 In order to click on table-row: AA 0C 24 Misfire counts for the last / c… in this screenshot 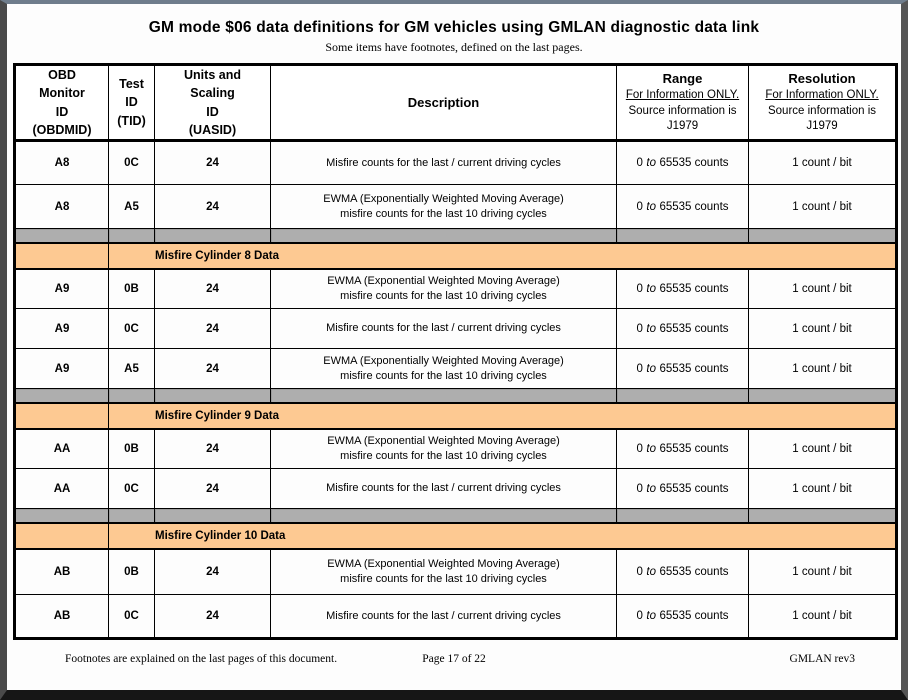, I will do `click(455, 488)`.